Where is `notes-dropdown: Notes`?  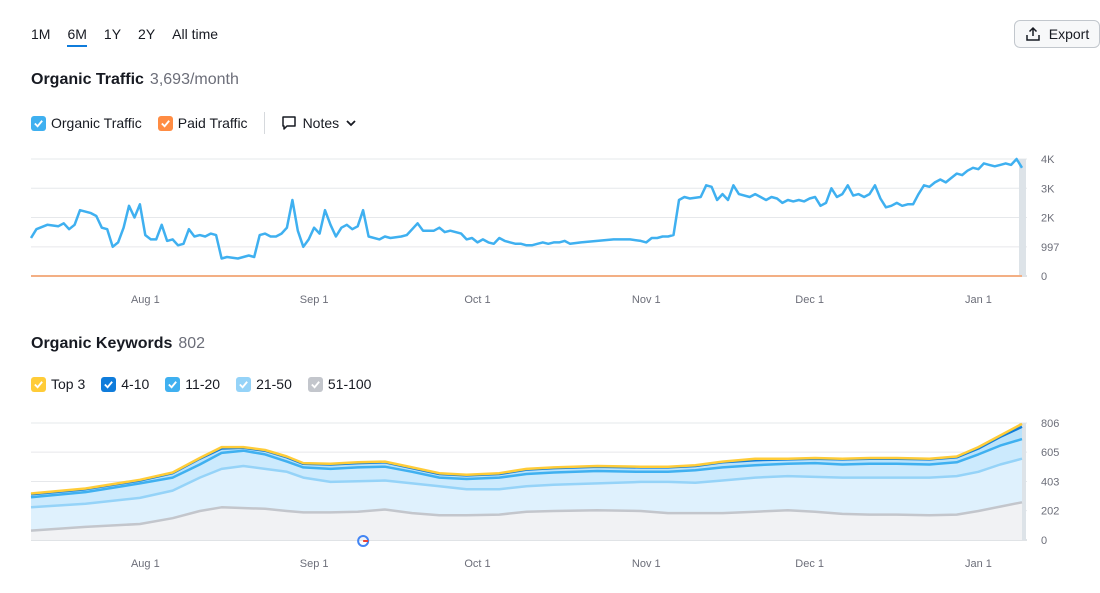
notes-dropdown: Notes is located at coordinates (319, 123).